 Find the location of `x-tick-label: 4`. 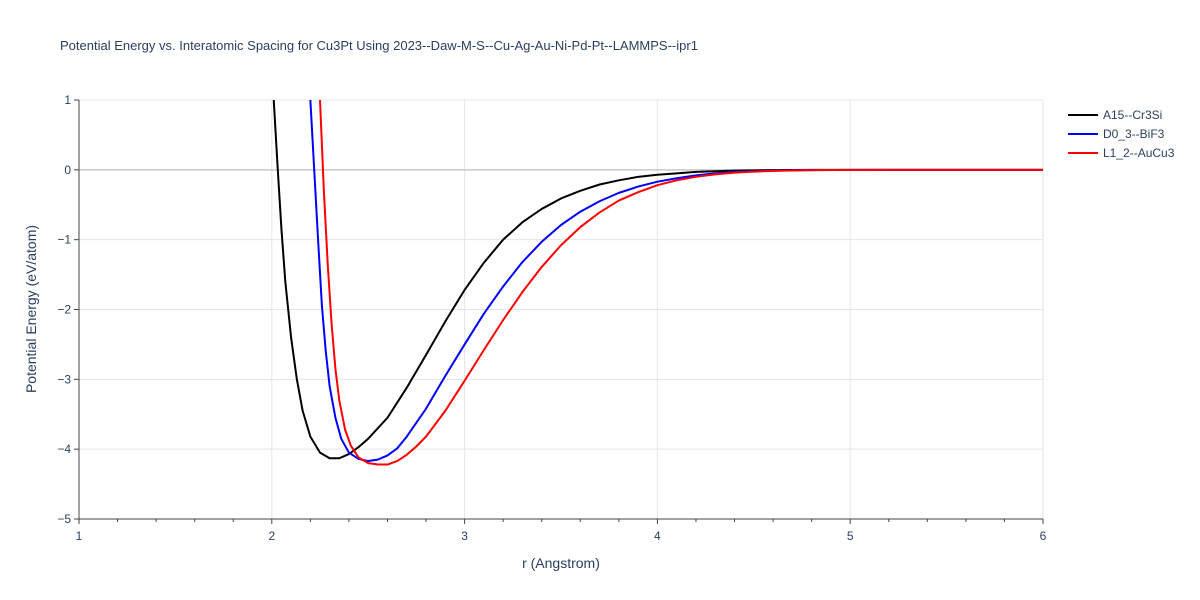

x-tick-label: 4 is located at coordinates (657, 536).